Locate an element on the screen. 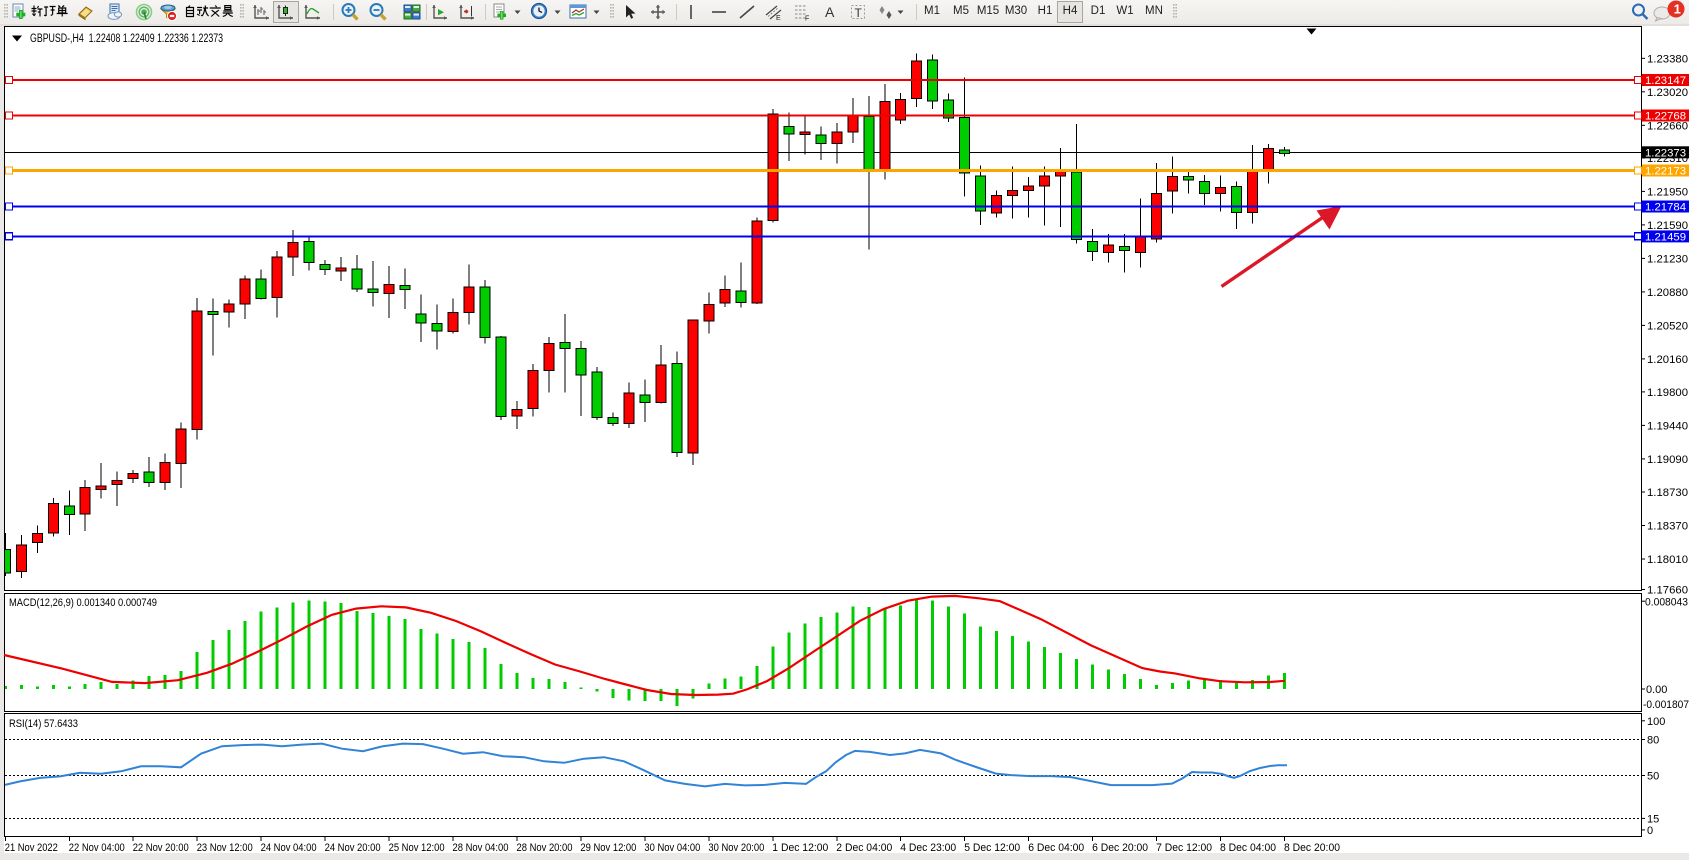  svg-text: 6 Dec 04:00 is located at coordinates (1056, 848).